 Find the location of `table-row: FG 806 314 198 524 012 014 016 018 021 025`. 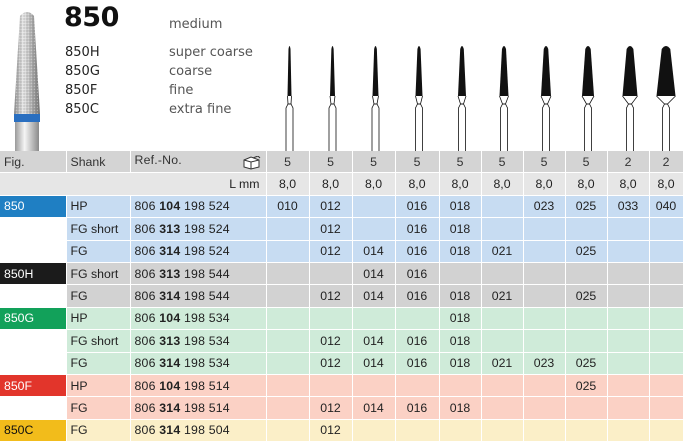

table-row: FG 806 314 198 524 012 014 016 018 021 025 is located at coordinates (341, 251).